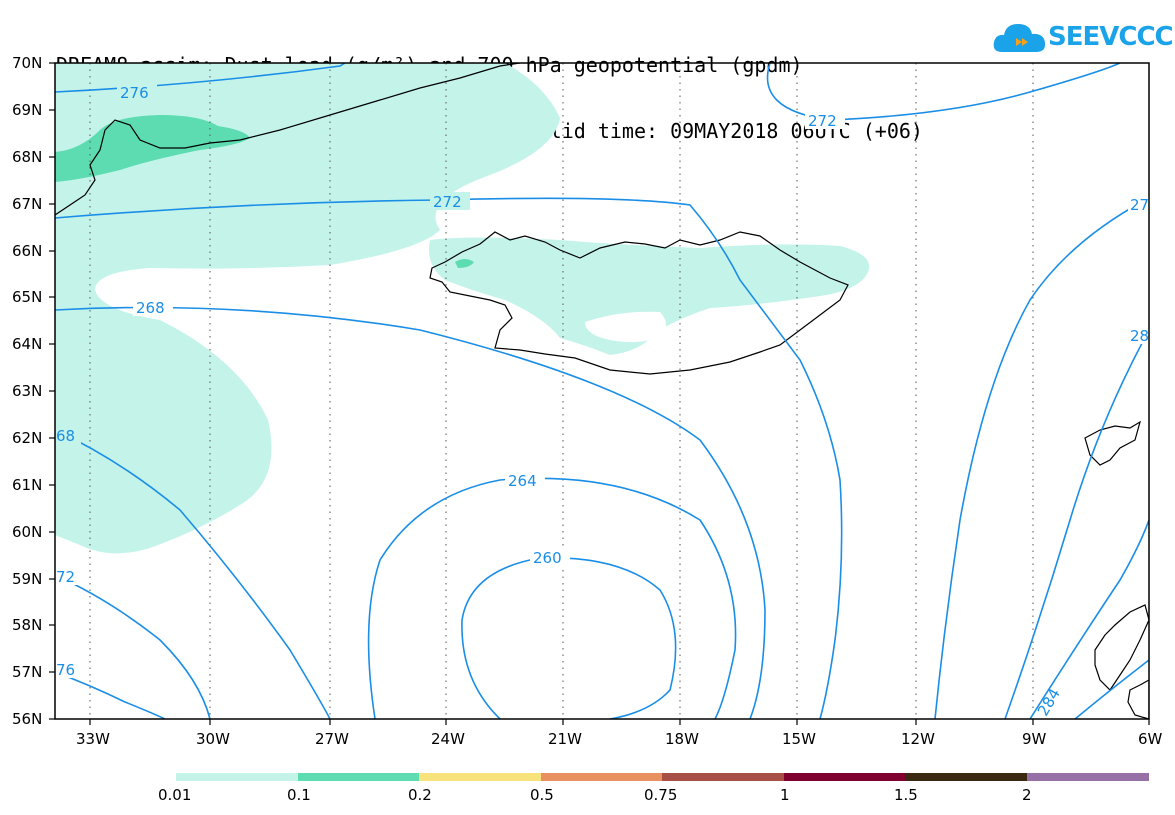  What do you see at coordinates (52, 391) in the screenshot?
I see `latitude-axis` at bounding box center [52, 391].